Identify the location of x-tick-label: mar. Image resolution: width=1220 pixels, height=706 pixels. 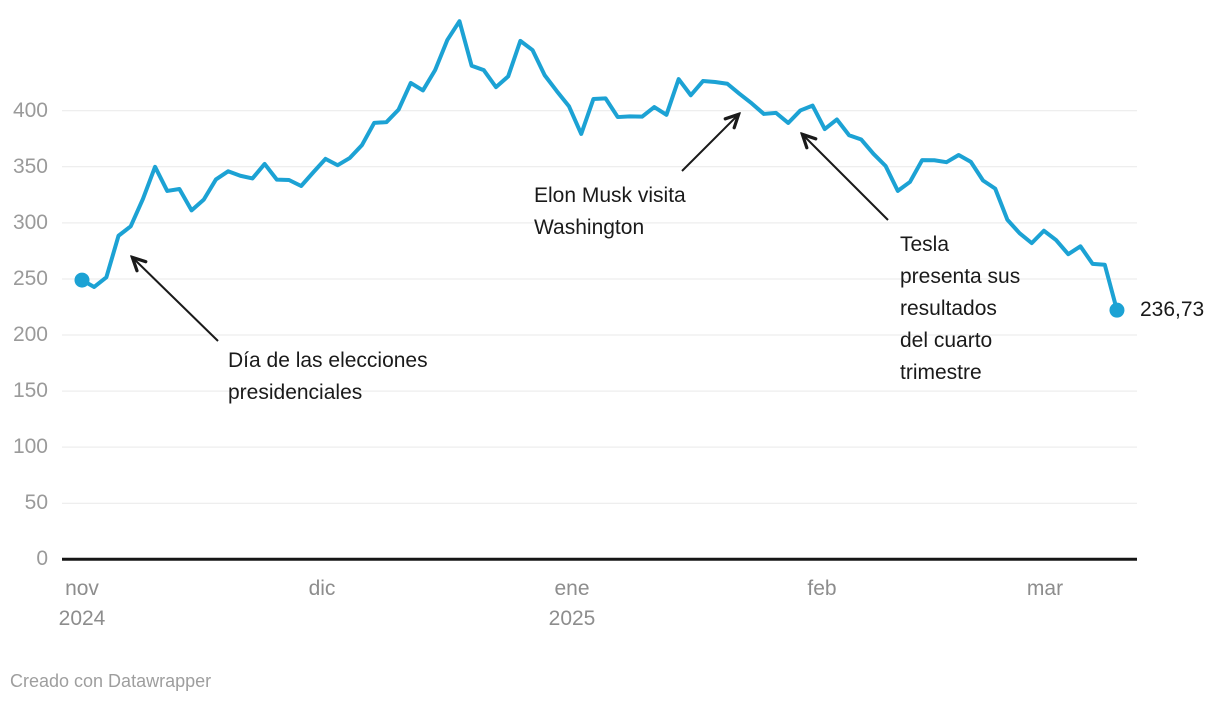
(1045, 588).